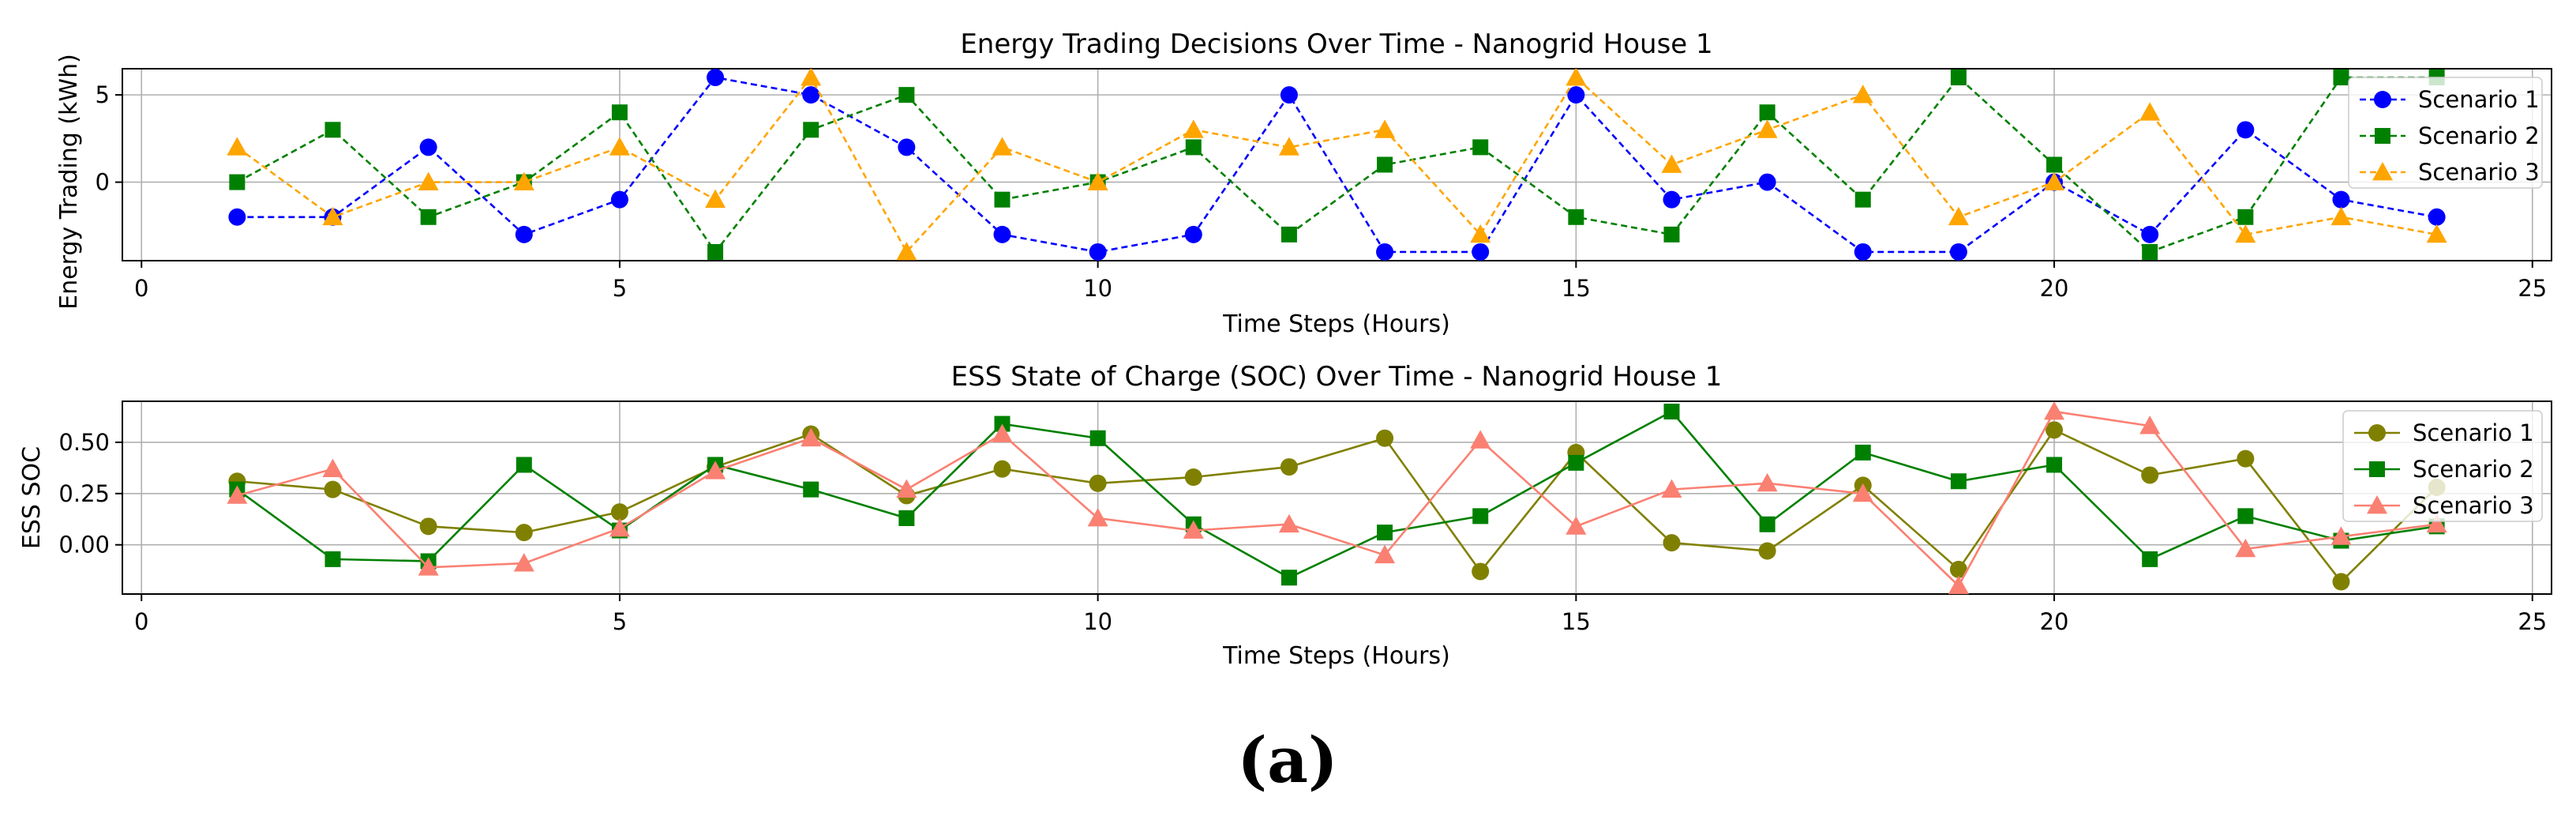  What do you see at coordinates (103, 182) in the screenshot?
I see `y-tick-label: 0` at bounding box center [103, 182].